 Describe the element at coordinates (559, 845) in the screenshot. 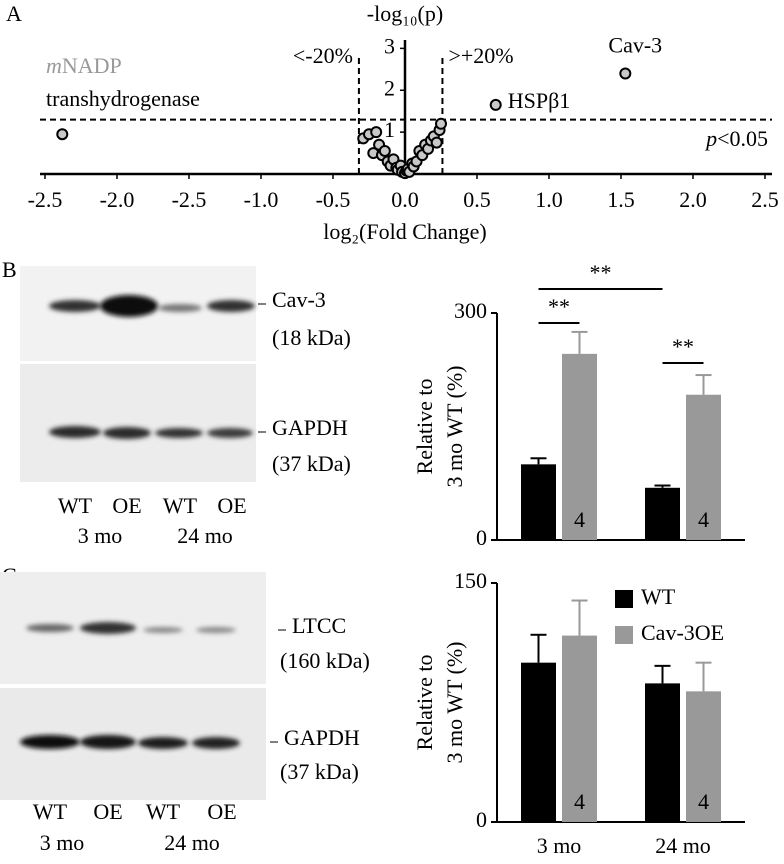

I see `x-tick-label: 3 mo` at that location.